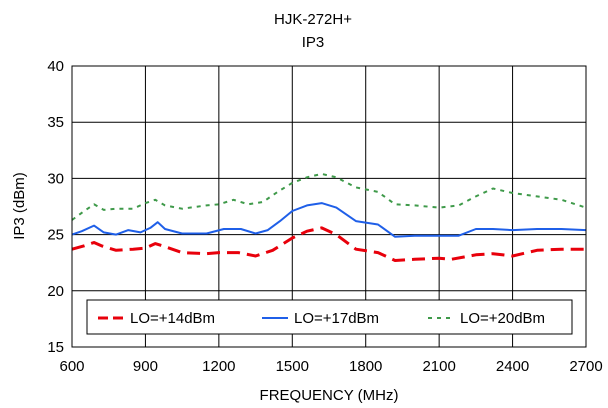  What do you see at coordinates (330, 366) in the screenshot?
I see `x-tick-labels: 600 900 1200 1500 1800 2100 2400 2700` at bounding box center [330, 366].